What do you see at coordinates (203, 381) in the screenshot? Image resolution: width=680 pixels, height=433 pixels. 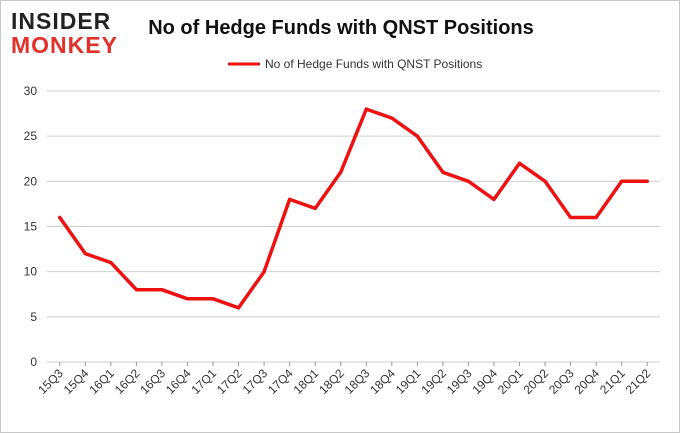 I see `x-tick-label: 17Q1` at bounding box center [203, 381].